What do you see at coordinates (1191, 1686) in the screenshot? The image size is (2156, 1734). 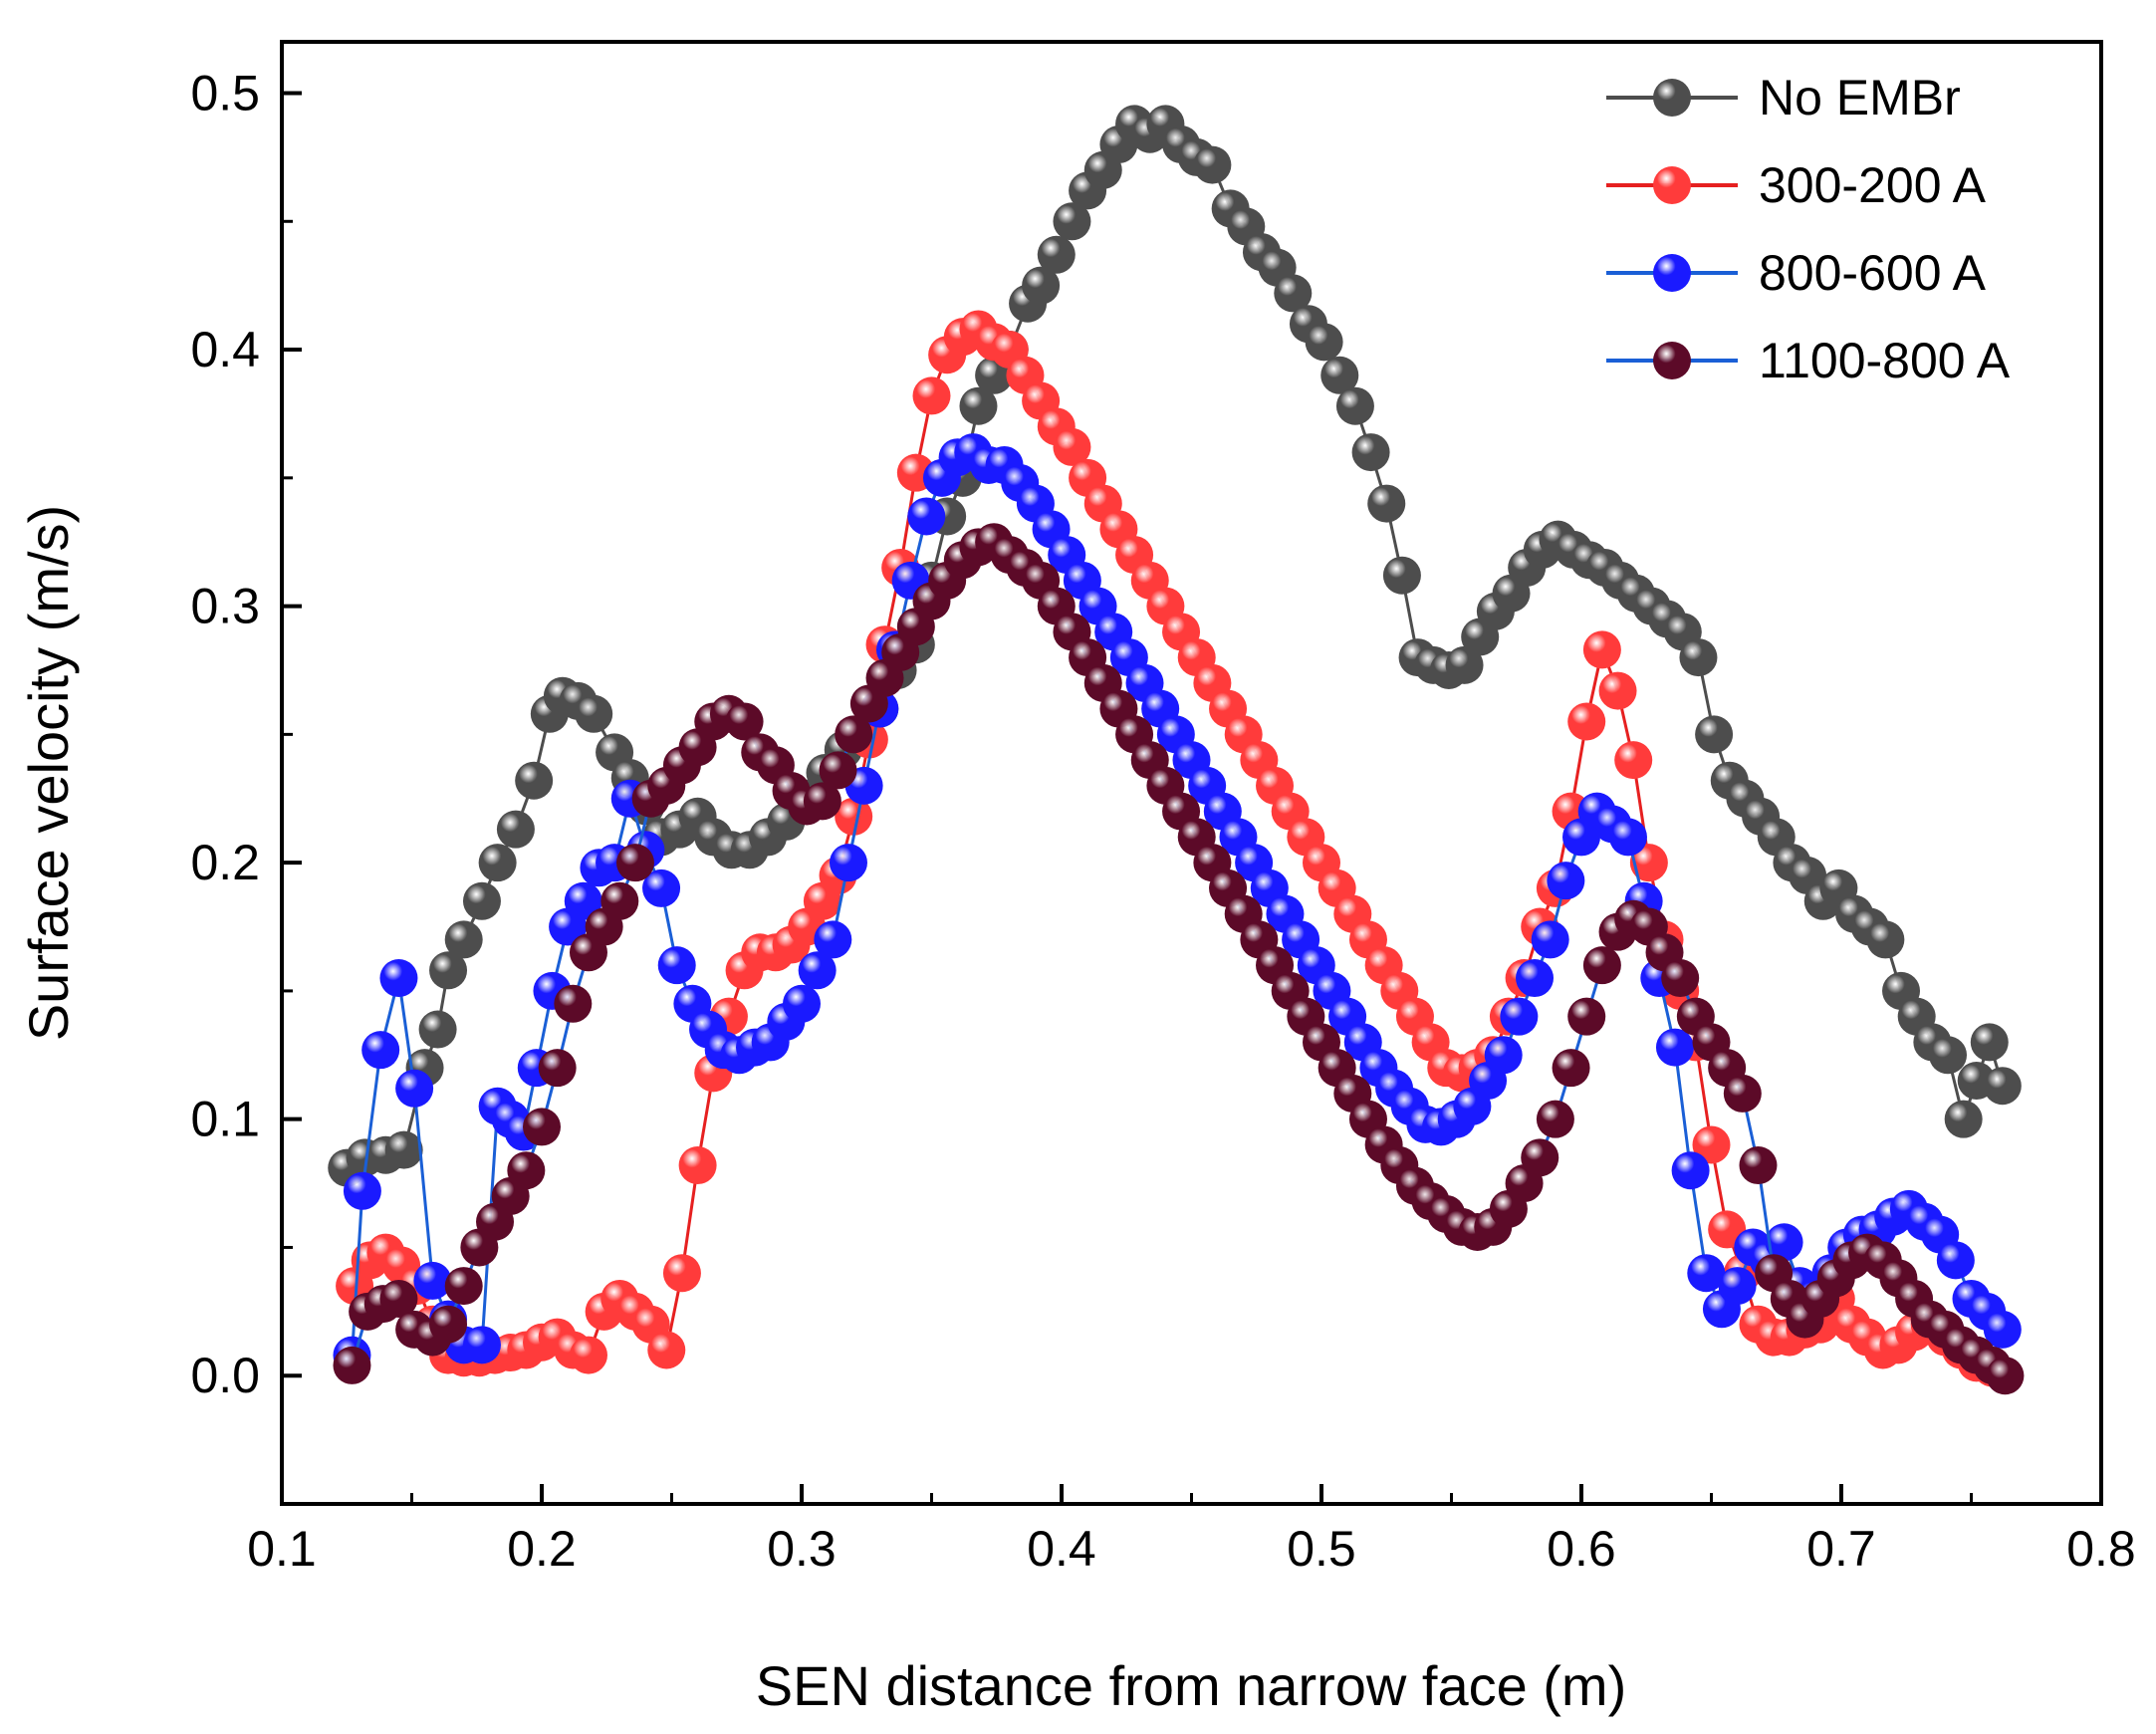 I see `x-axis-label: SEN distance from narrow face (m)` at bounding box center [1191, 1686].